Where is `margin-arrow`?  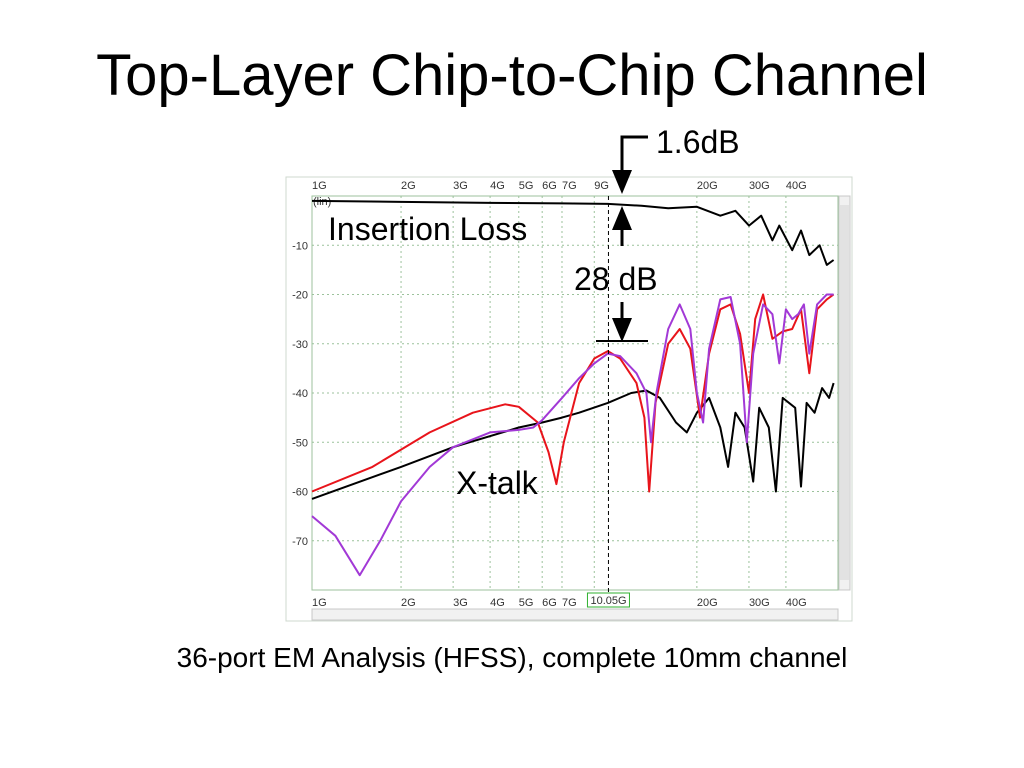 margin-arrow is located at coordinates (622, 322).